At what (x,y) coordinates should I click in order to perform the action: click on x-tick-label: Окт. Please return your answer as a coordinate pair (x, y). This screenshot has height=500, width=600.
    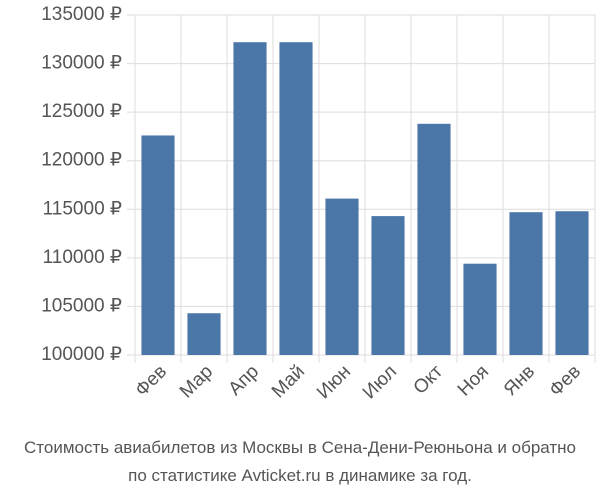
    Looking at the image, I should click on (429, 380).